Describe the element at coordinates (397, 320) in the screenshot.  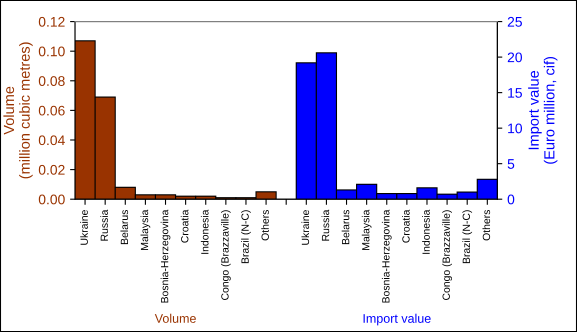
I see `text: Import value` at that location.